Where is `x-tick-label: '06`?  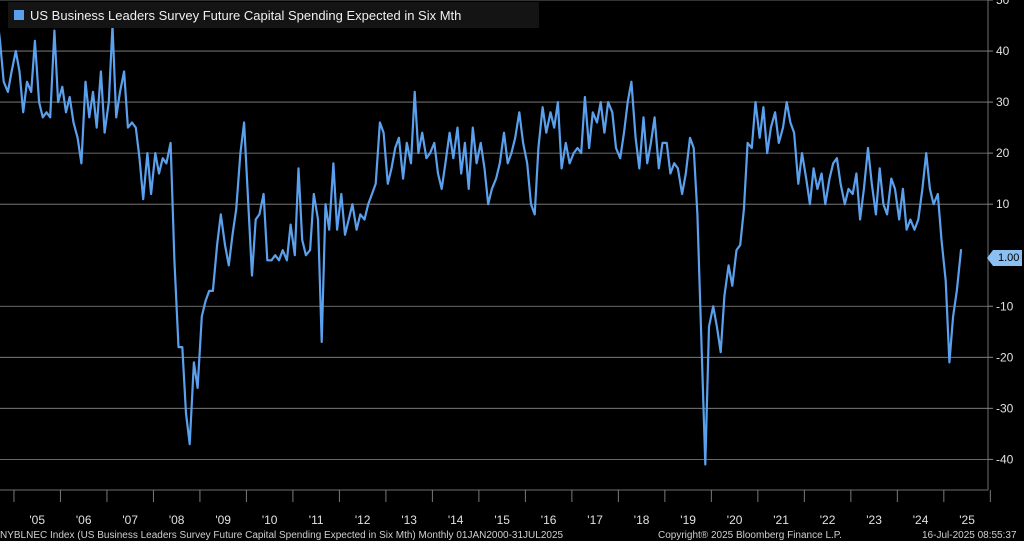
x-tick-label: '06 is located at coordinates (84, 520).